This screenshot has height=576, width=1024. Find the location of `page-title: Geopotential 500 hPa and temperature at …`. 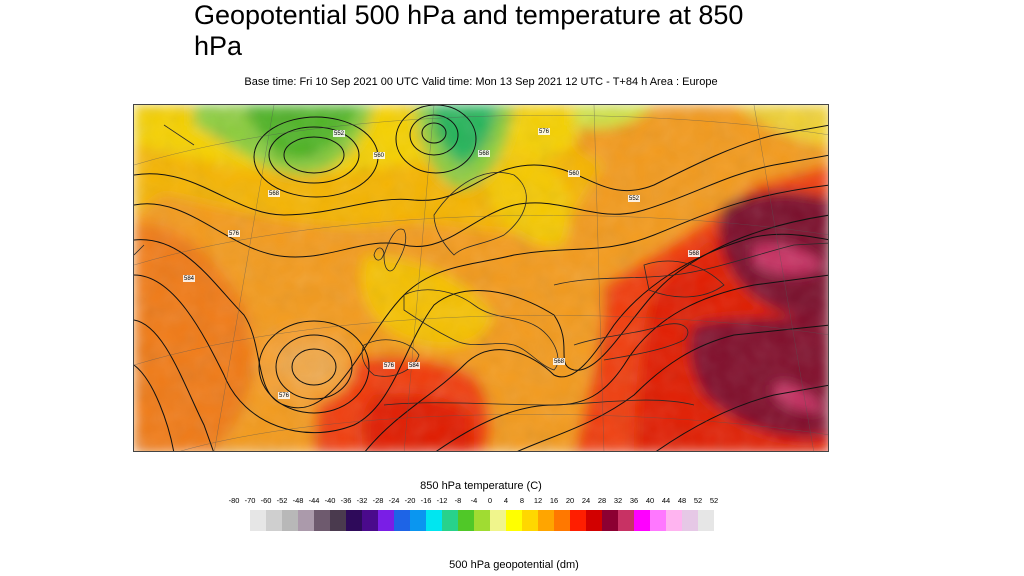

page-title: Geopotential 500 hPa and temperature at … is located at coordinates (469, 30).